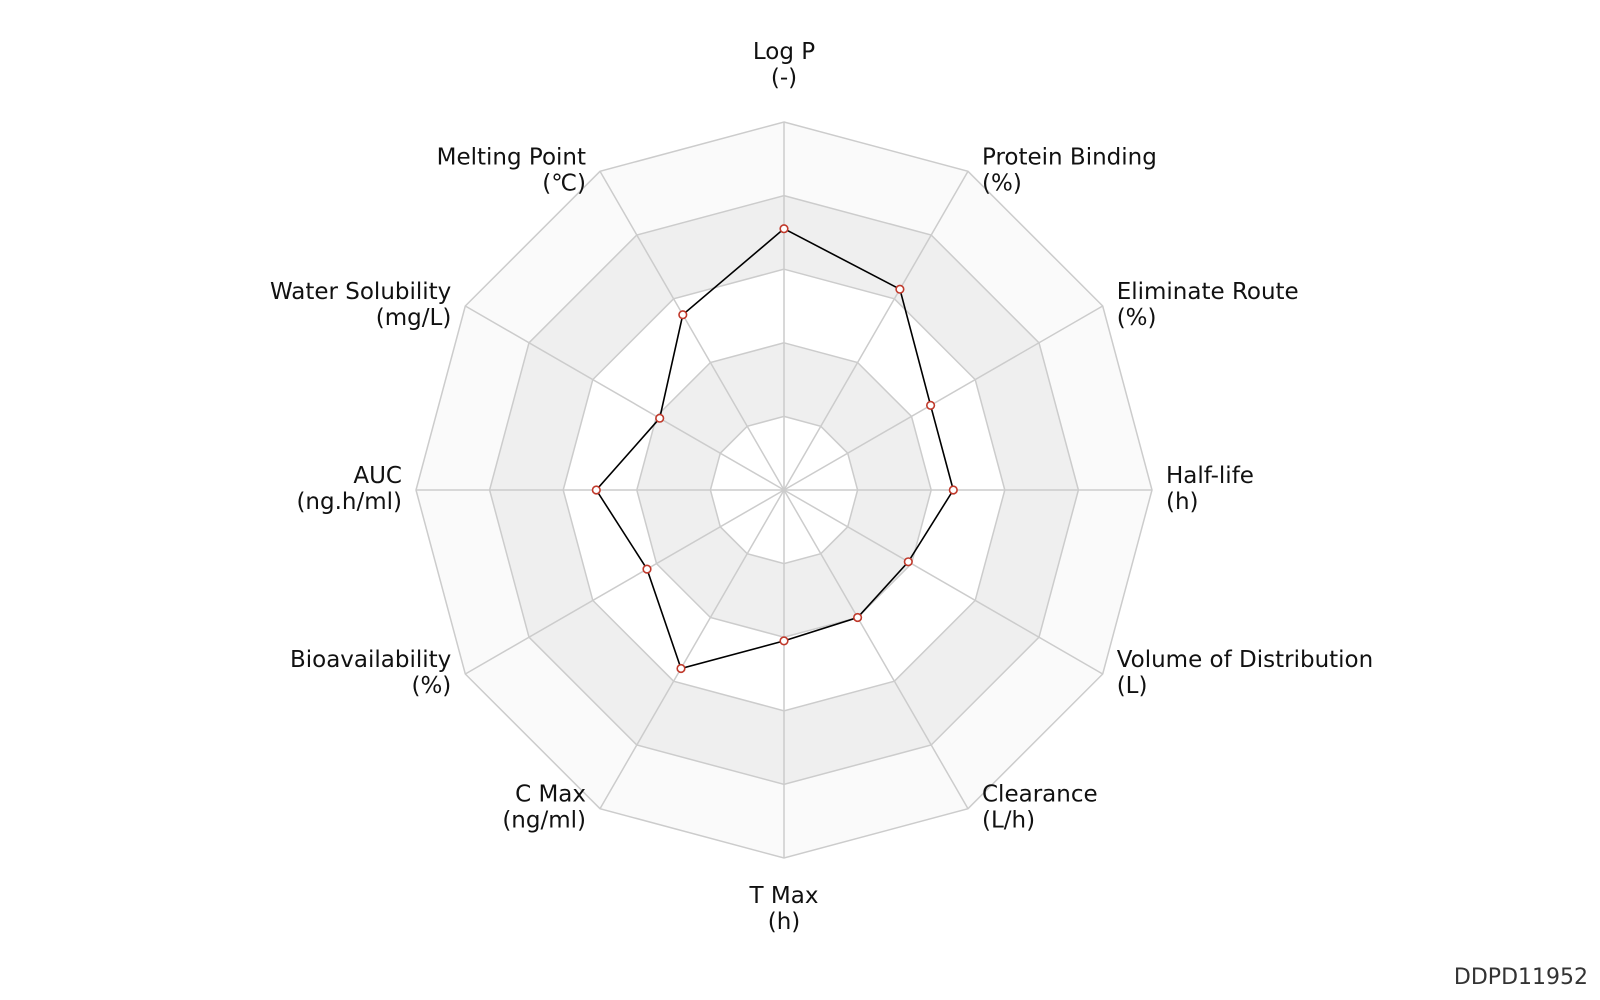 This screenshot has width=1600, height=1000. I want to click on axis-label-unit: (L), so click(1132, 686).